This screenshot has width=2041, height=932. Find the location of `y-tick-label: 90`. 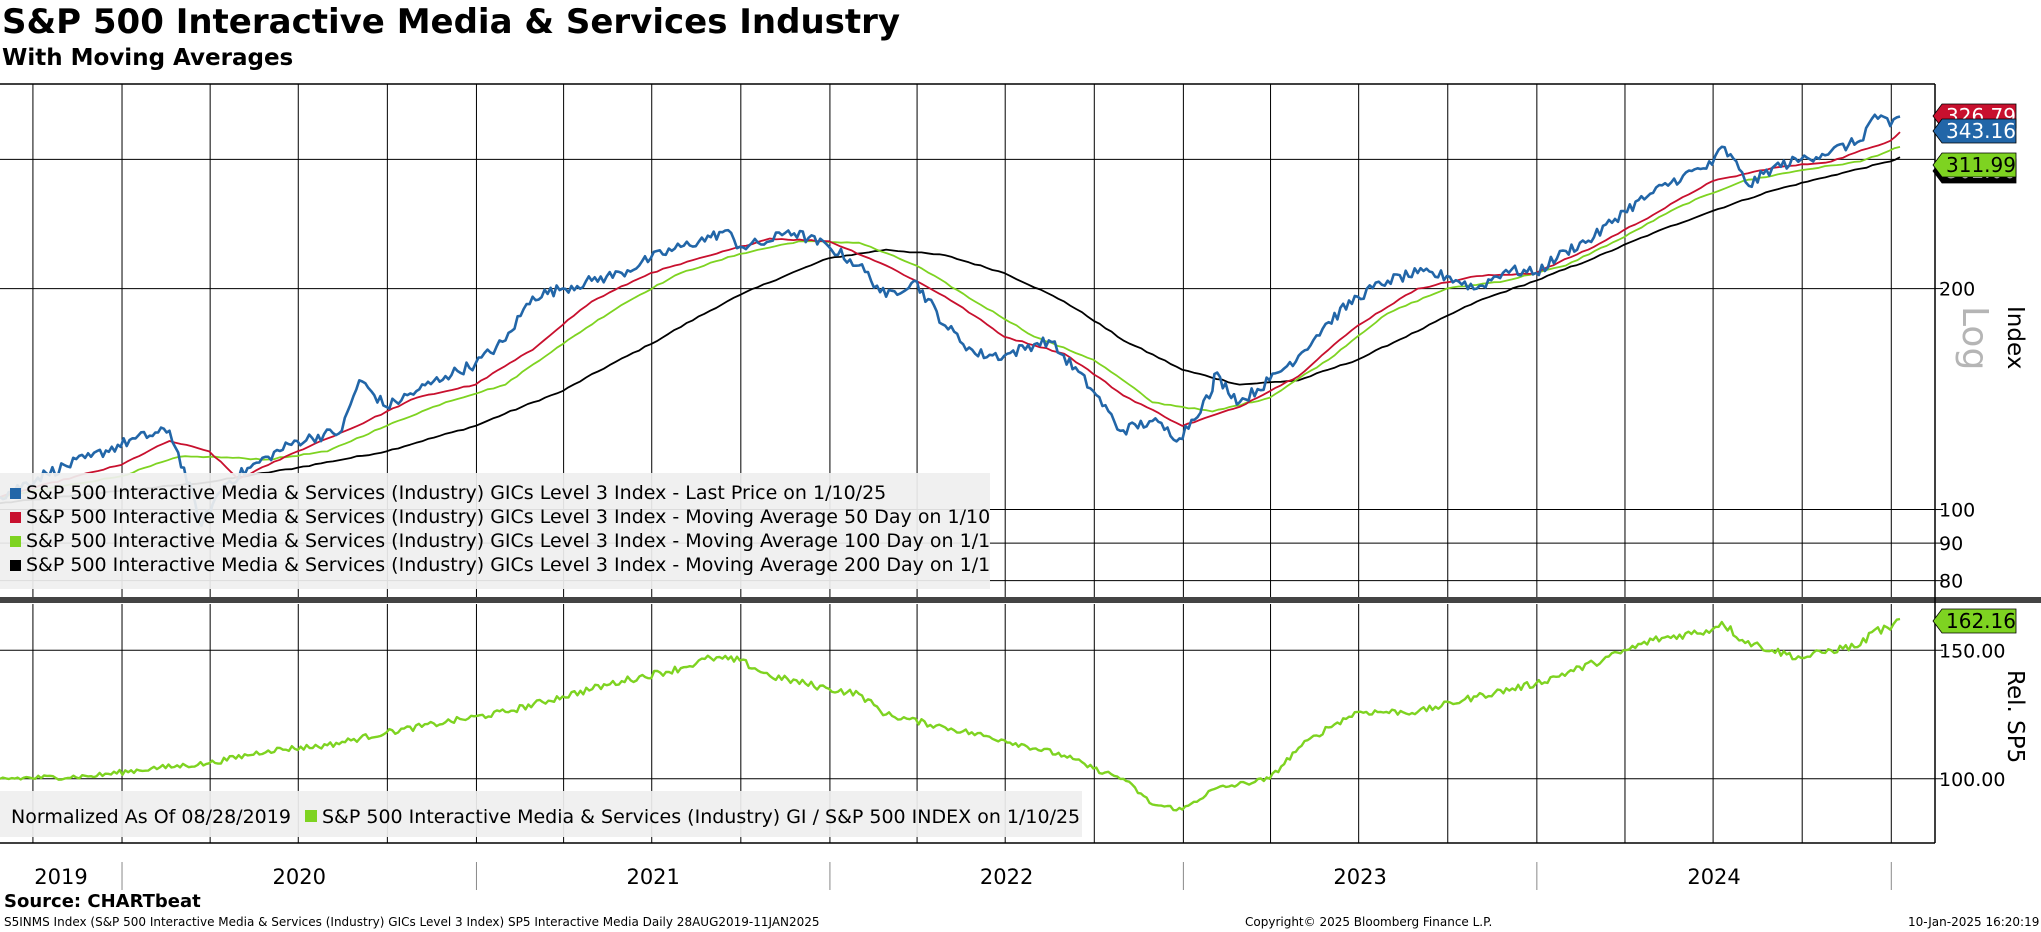

y-tick-label: 90 is located at coordinates (1951, 544).